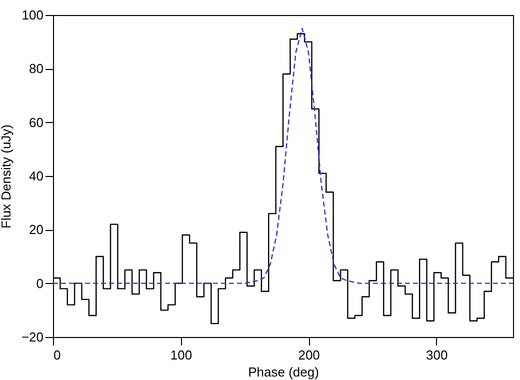  I want to click on x-tick-label: 300, so click(437, 355).